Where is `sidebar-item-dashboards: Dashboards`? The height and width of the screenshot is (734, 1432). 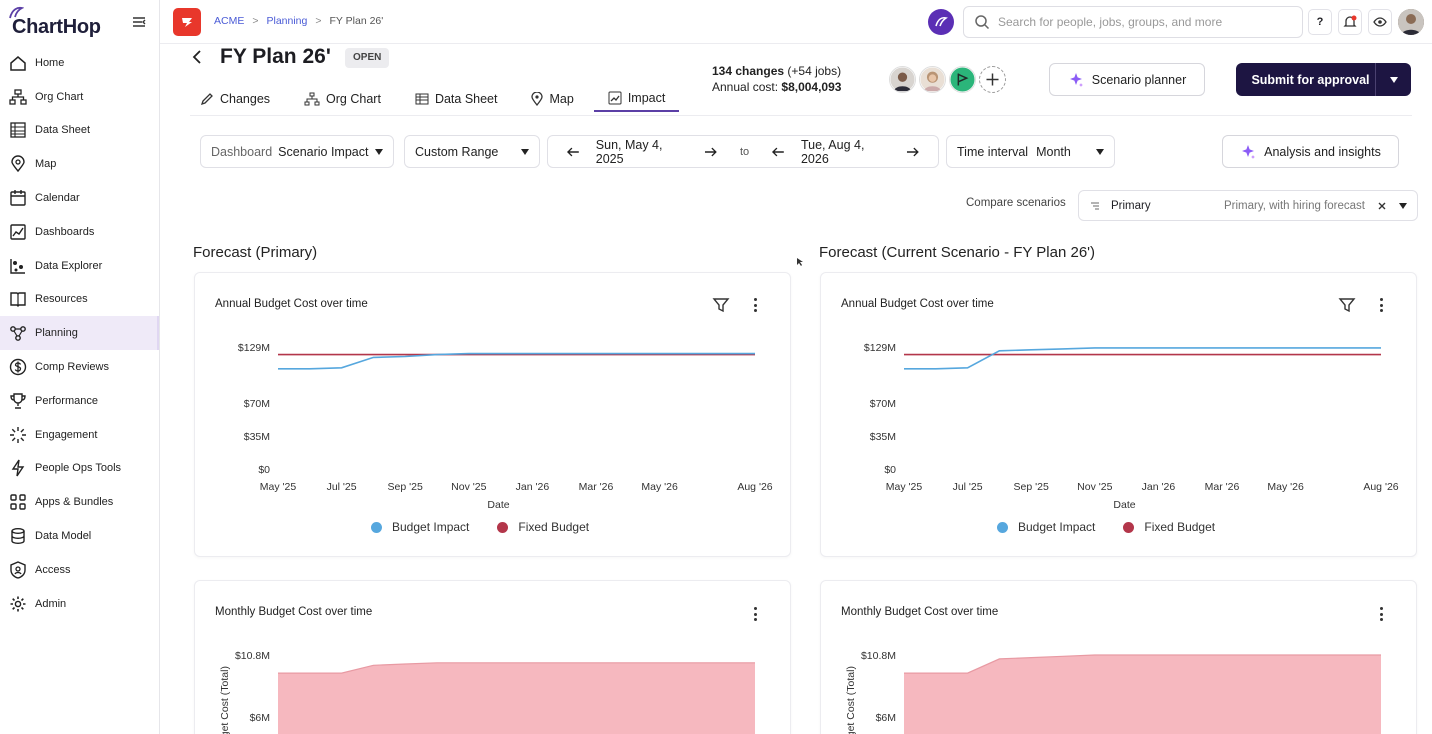 sidebar-item-dashboards: Dashboards is located at coordinates (79, 232).